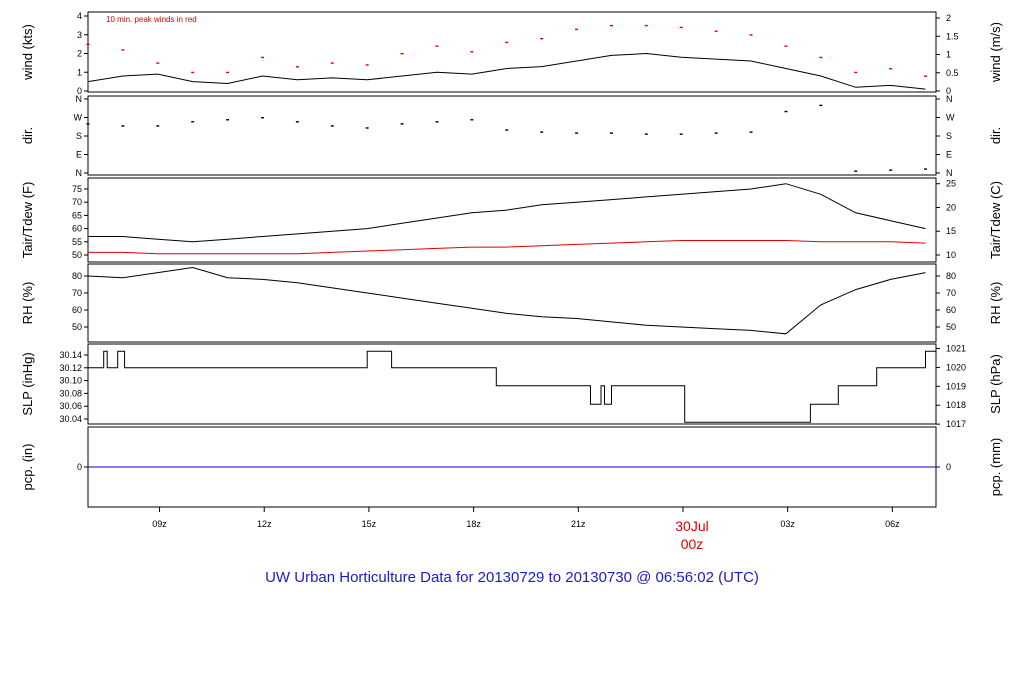 This screenshot has height=700, width=1024. I want to click on slp-ytick-label: 30.10, so click(70, 381).